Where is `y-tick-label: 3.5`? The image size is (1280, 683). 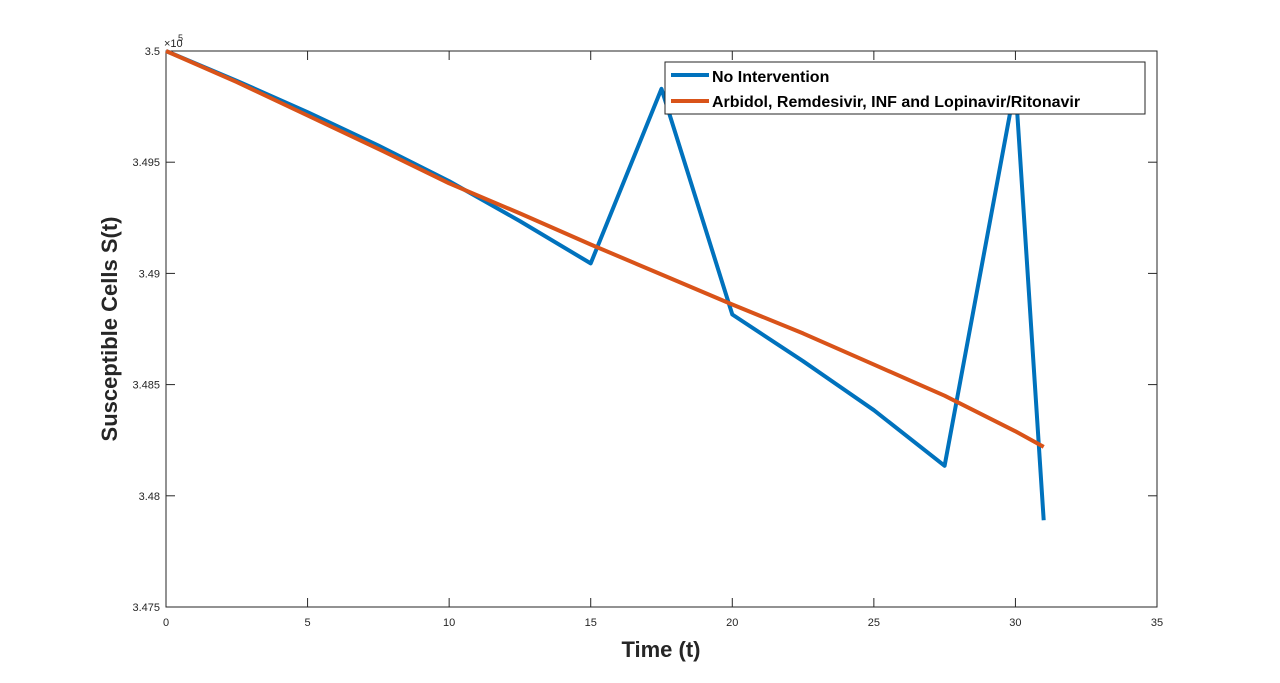 y-tick-label: 3.5 is located at coordinates (152, 52).